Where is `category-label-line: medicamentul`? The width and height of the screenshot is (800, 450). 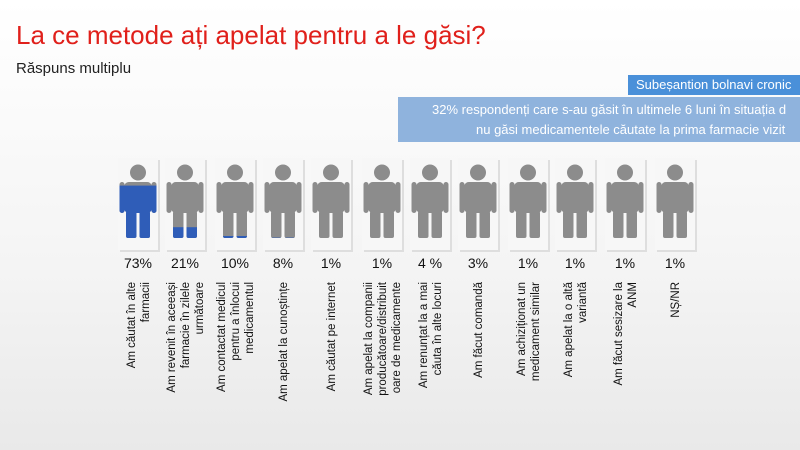 category-label-line: medicamentul is located at coordinates (250, 318).